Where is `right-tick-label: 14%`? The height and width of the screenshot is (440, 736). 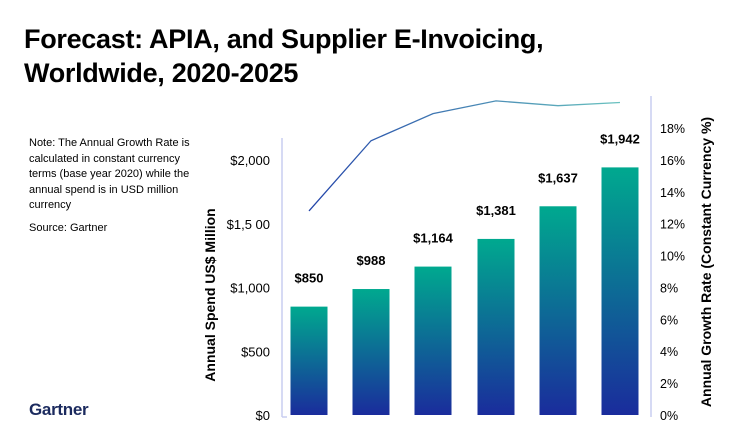
right-tick-label: 14% is located at coordinates (672, 193).